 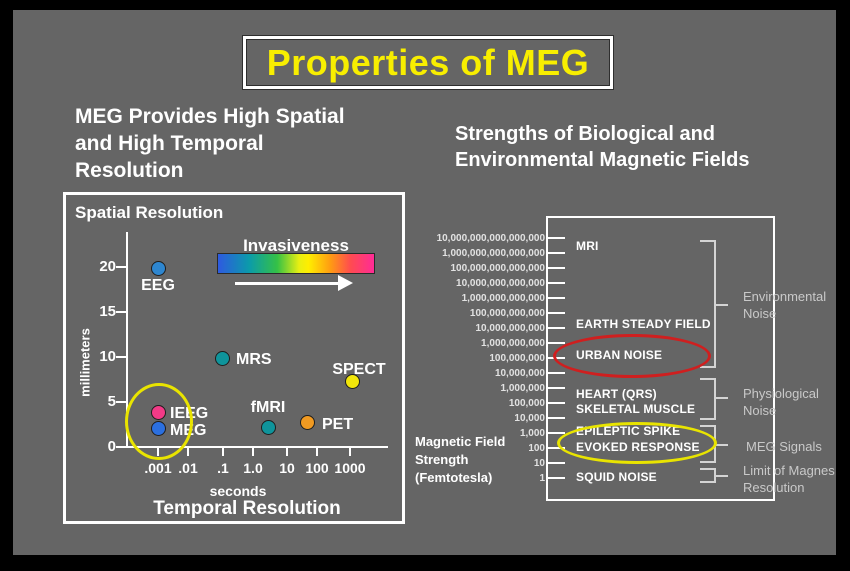 What do you see at coordinates (359, 369) in the screenshot?
I see `point-label-spect: SPECT` at bounding box center [359, 369].